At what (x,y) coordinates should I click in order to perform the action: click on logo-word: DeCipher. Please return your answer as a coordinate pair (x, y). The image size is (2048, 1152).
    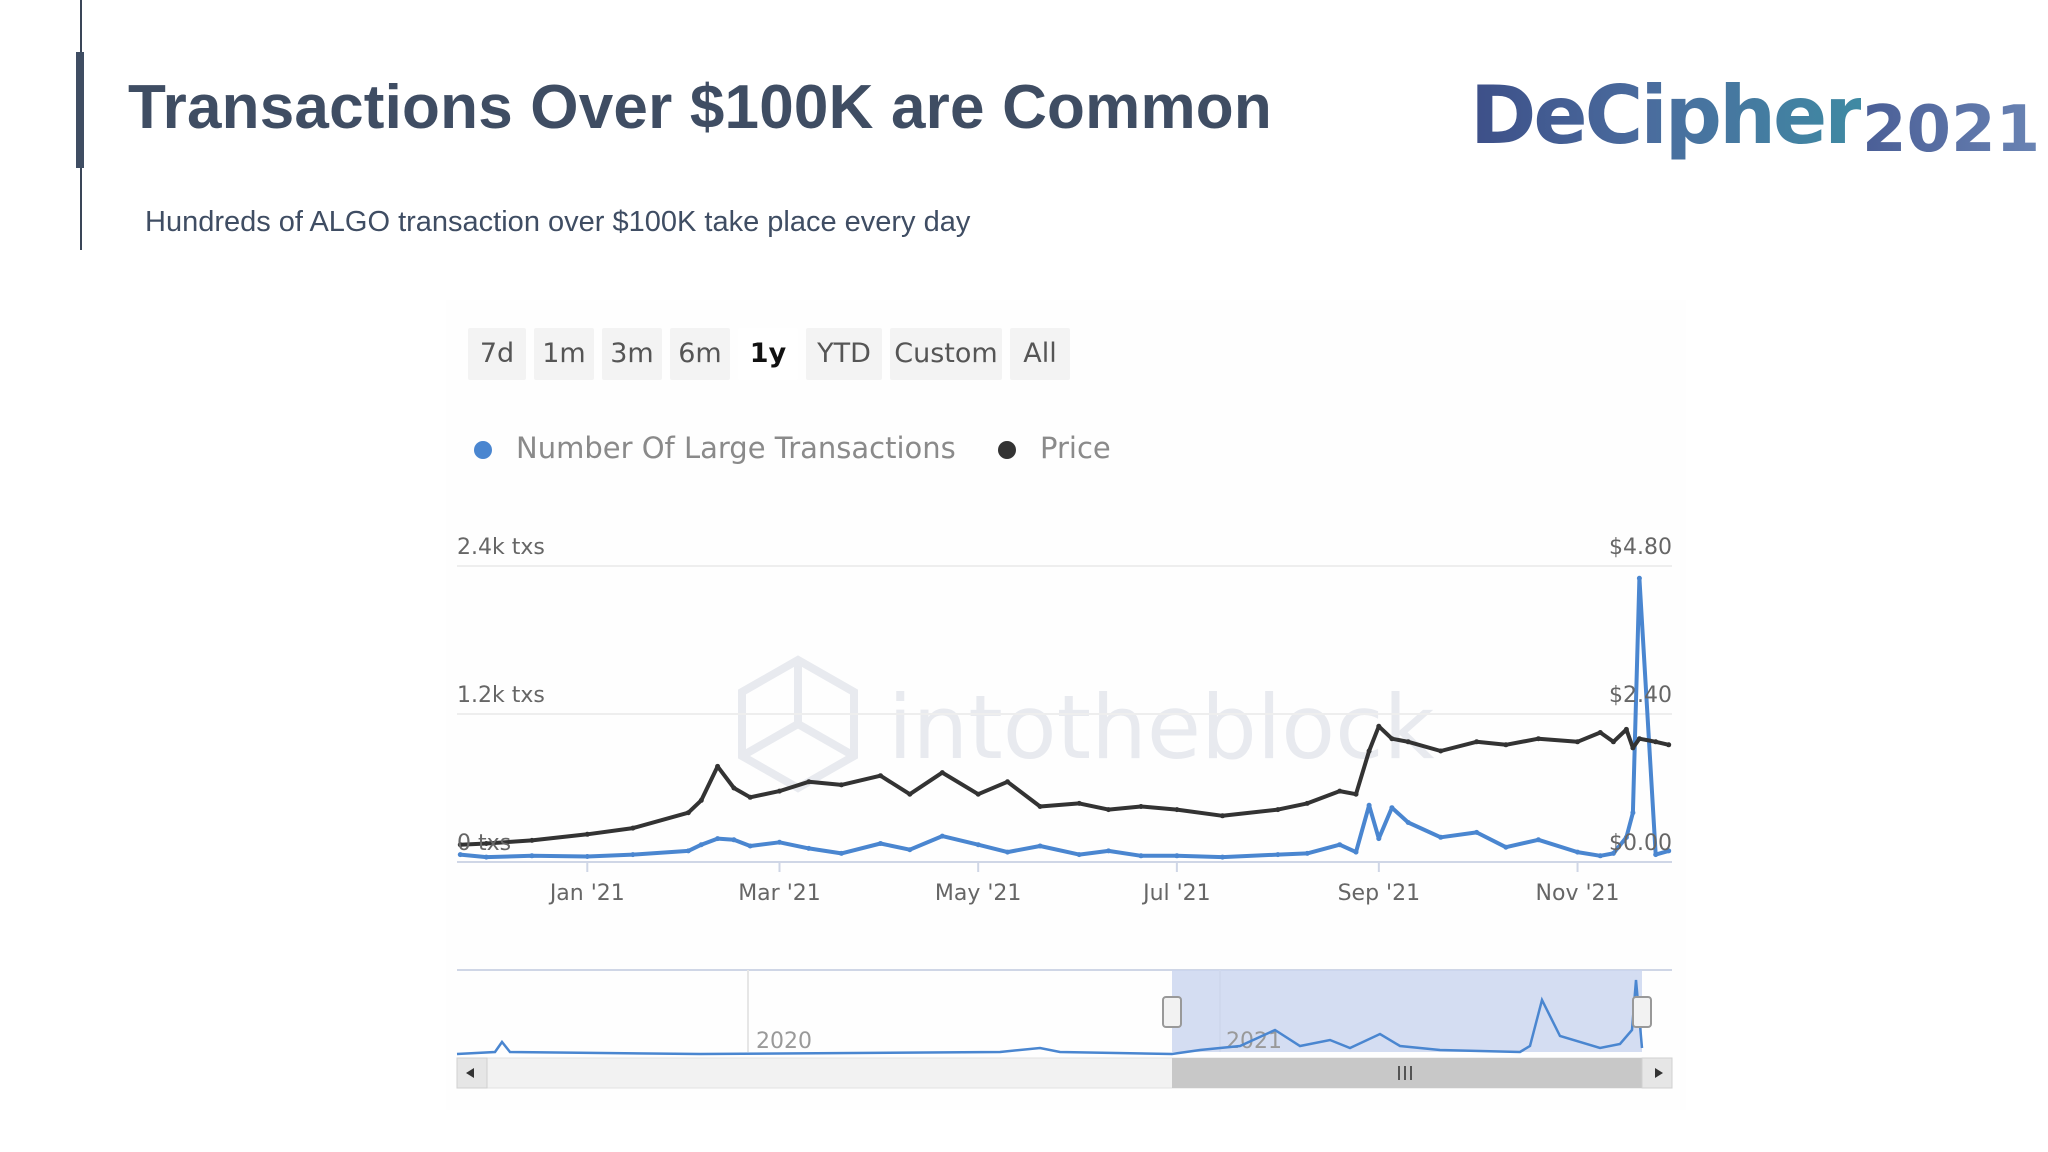
    Looking at the image, I should click on (1667, 116).